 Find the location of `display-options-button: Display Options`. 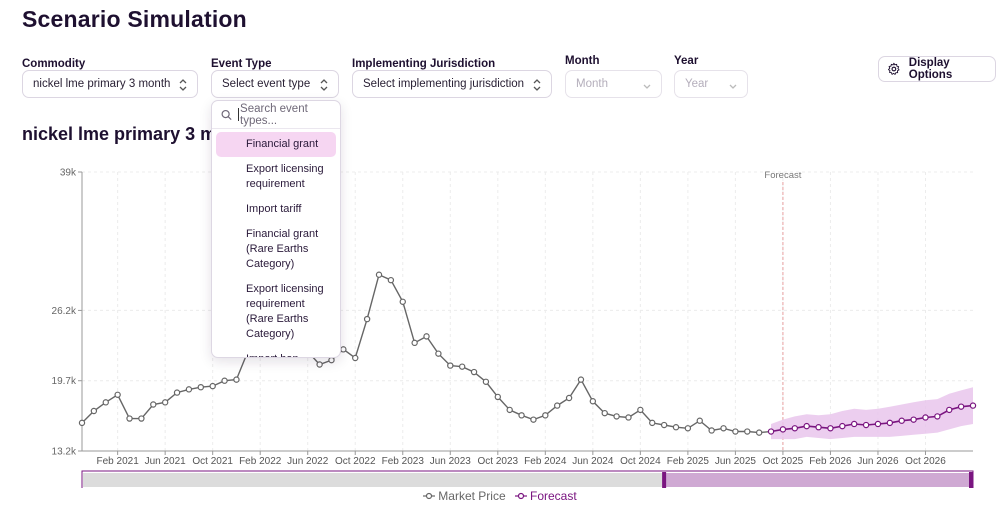

display-options-button: Display Options is located at coordinates (937, 69).